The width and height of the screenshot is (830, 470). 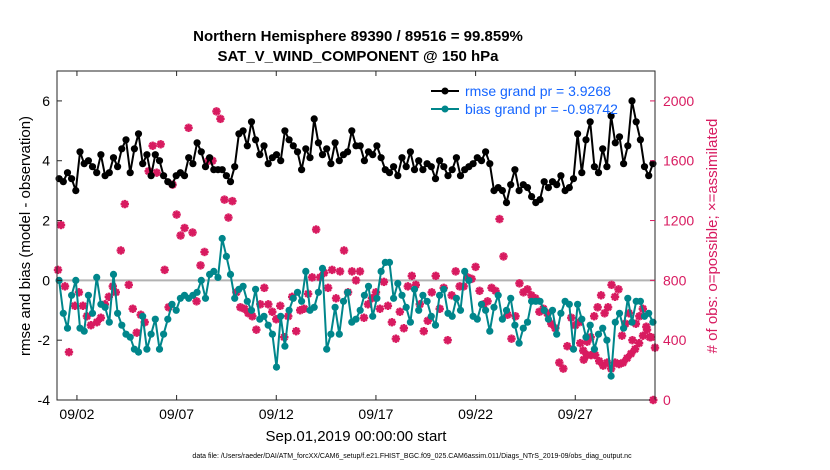 What do you see at coordinates (475, 414) in the screenshot?
I see `x-tick-label: 09/22` at bounding box center [475, 414].